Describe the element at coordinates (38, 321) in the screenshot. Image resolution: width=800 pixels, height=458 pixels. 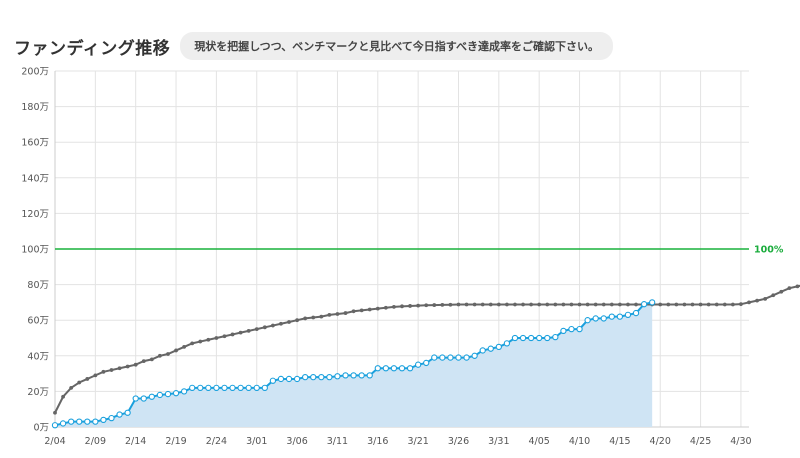
I see `y-tick-label: 60万` at that location.